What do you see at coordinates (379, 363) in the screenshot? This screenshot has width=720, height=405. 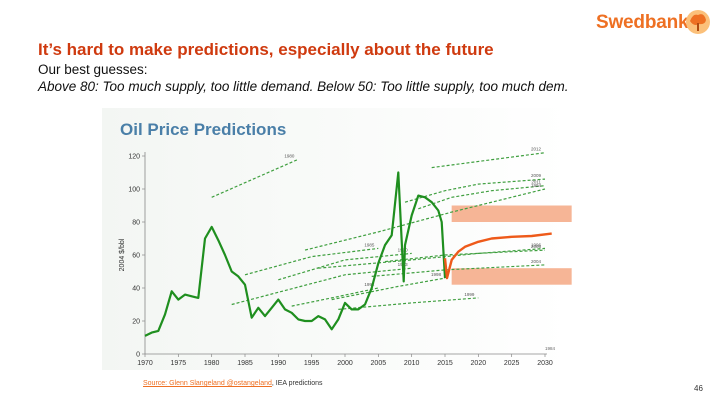 I see `x-tick-label: 2005` at bounding box center [379, 363].